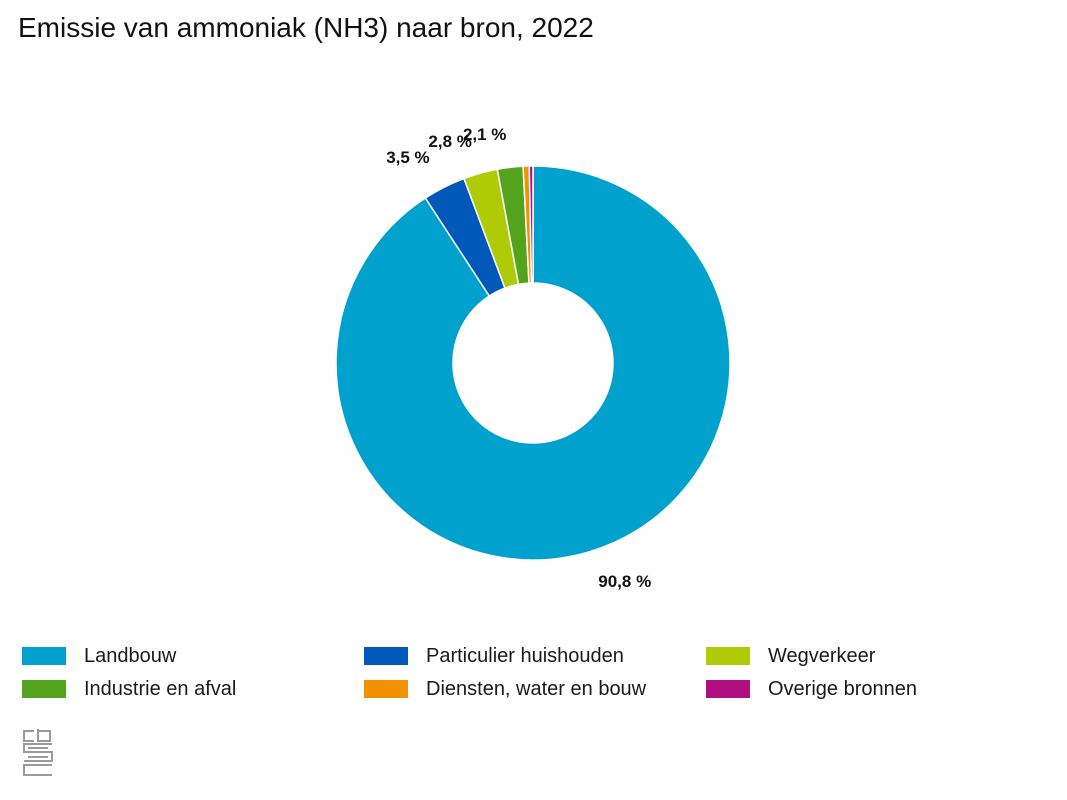  What do you see at coordinates (449, 141) in the screenshot?
I see `slice-label-wegverkeer: 2,8 %` at bounding box center [449, 141].